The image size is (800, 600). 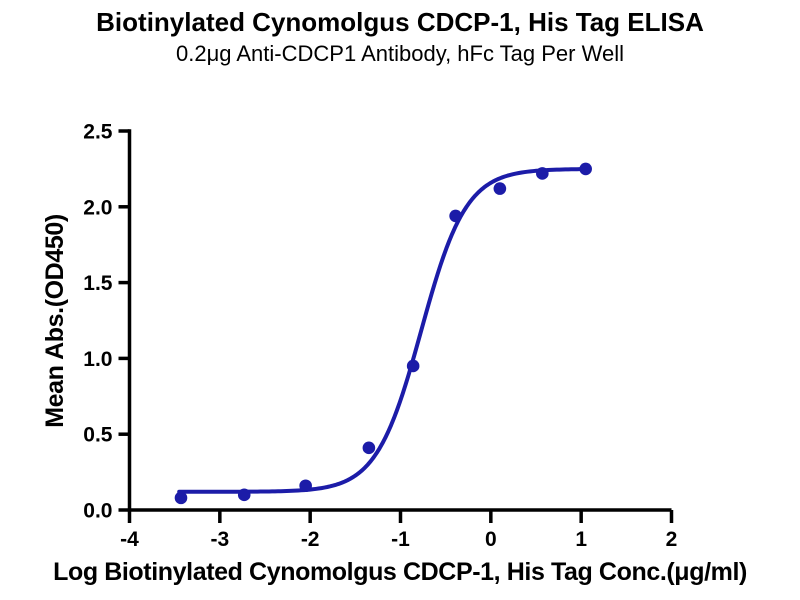 What do you see at coordinates (672, 539) in the screenshot?
I see `x-tick-label: 2` at bounding box center [672, 539].